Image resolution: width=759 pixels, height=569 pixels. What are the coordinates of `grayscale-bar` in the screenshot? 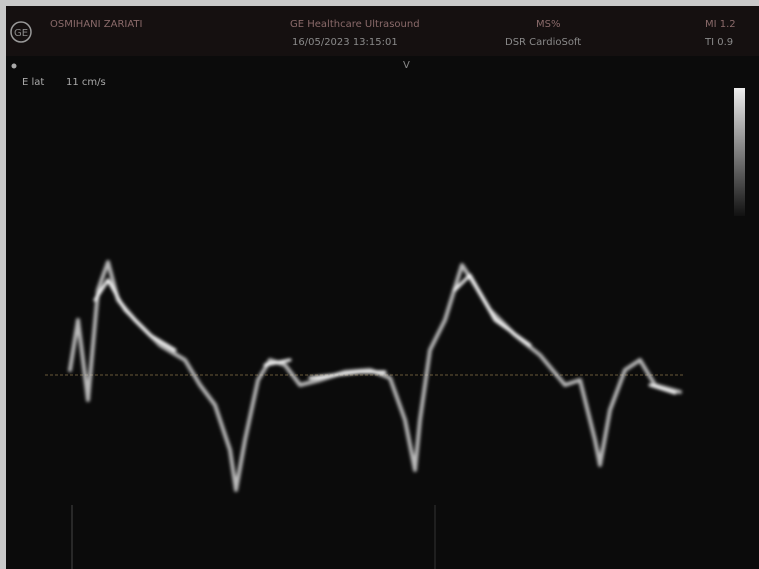 It's located at (739, 152).